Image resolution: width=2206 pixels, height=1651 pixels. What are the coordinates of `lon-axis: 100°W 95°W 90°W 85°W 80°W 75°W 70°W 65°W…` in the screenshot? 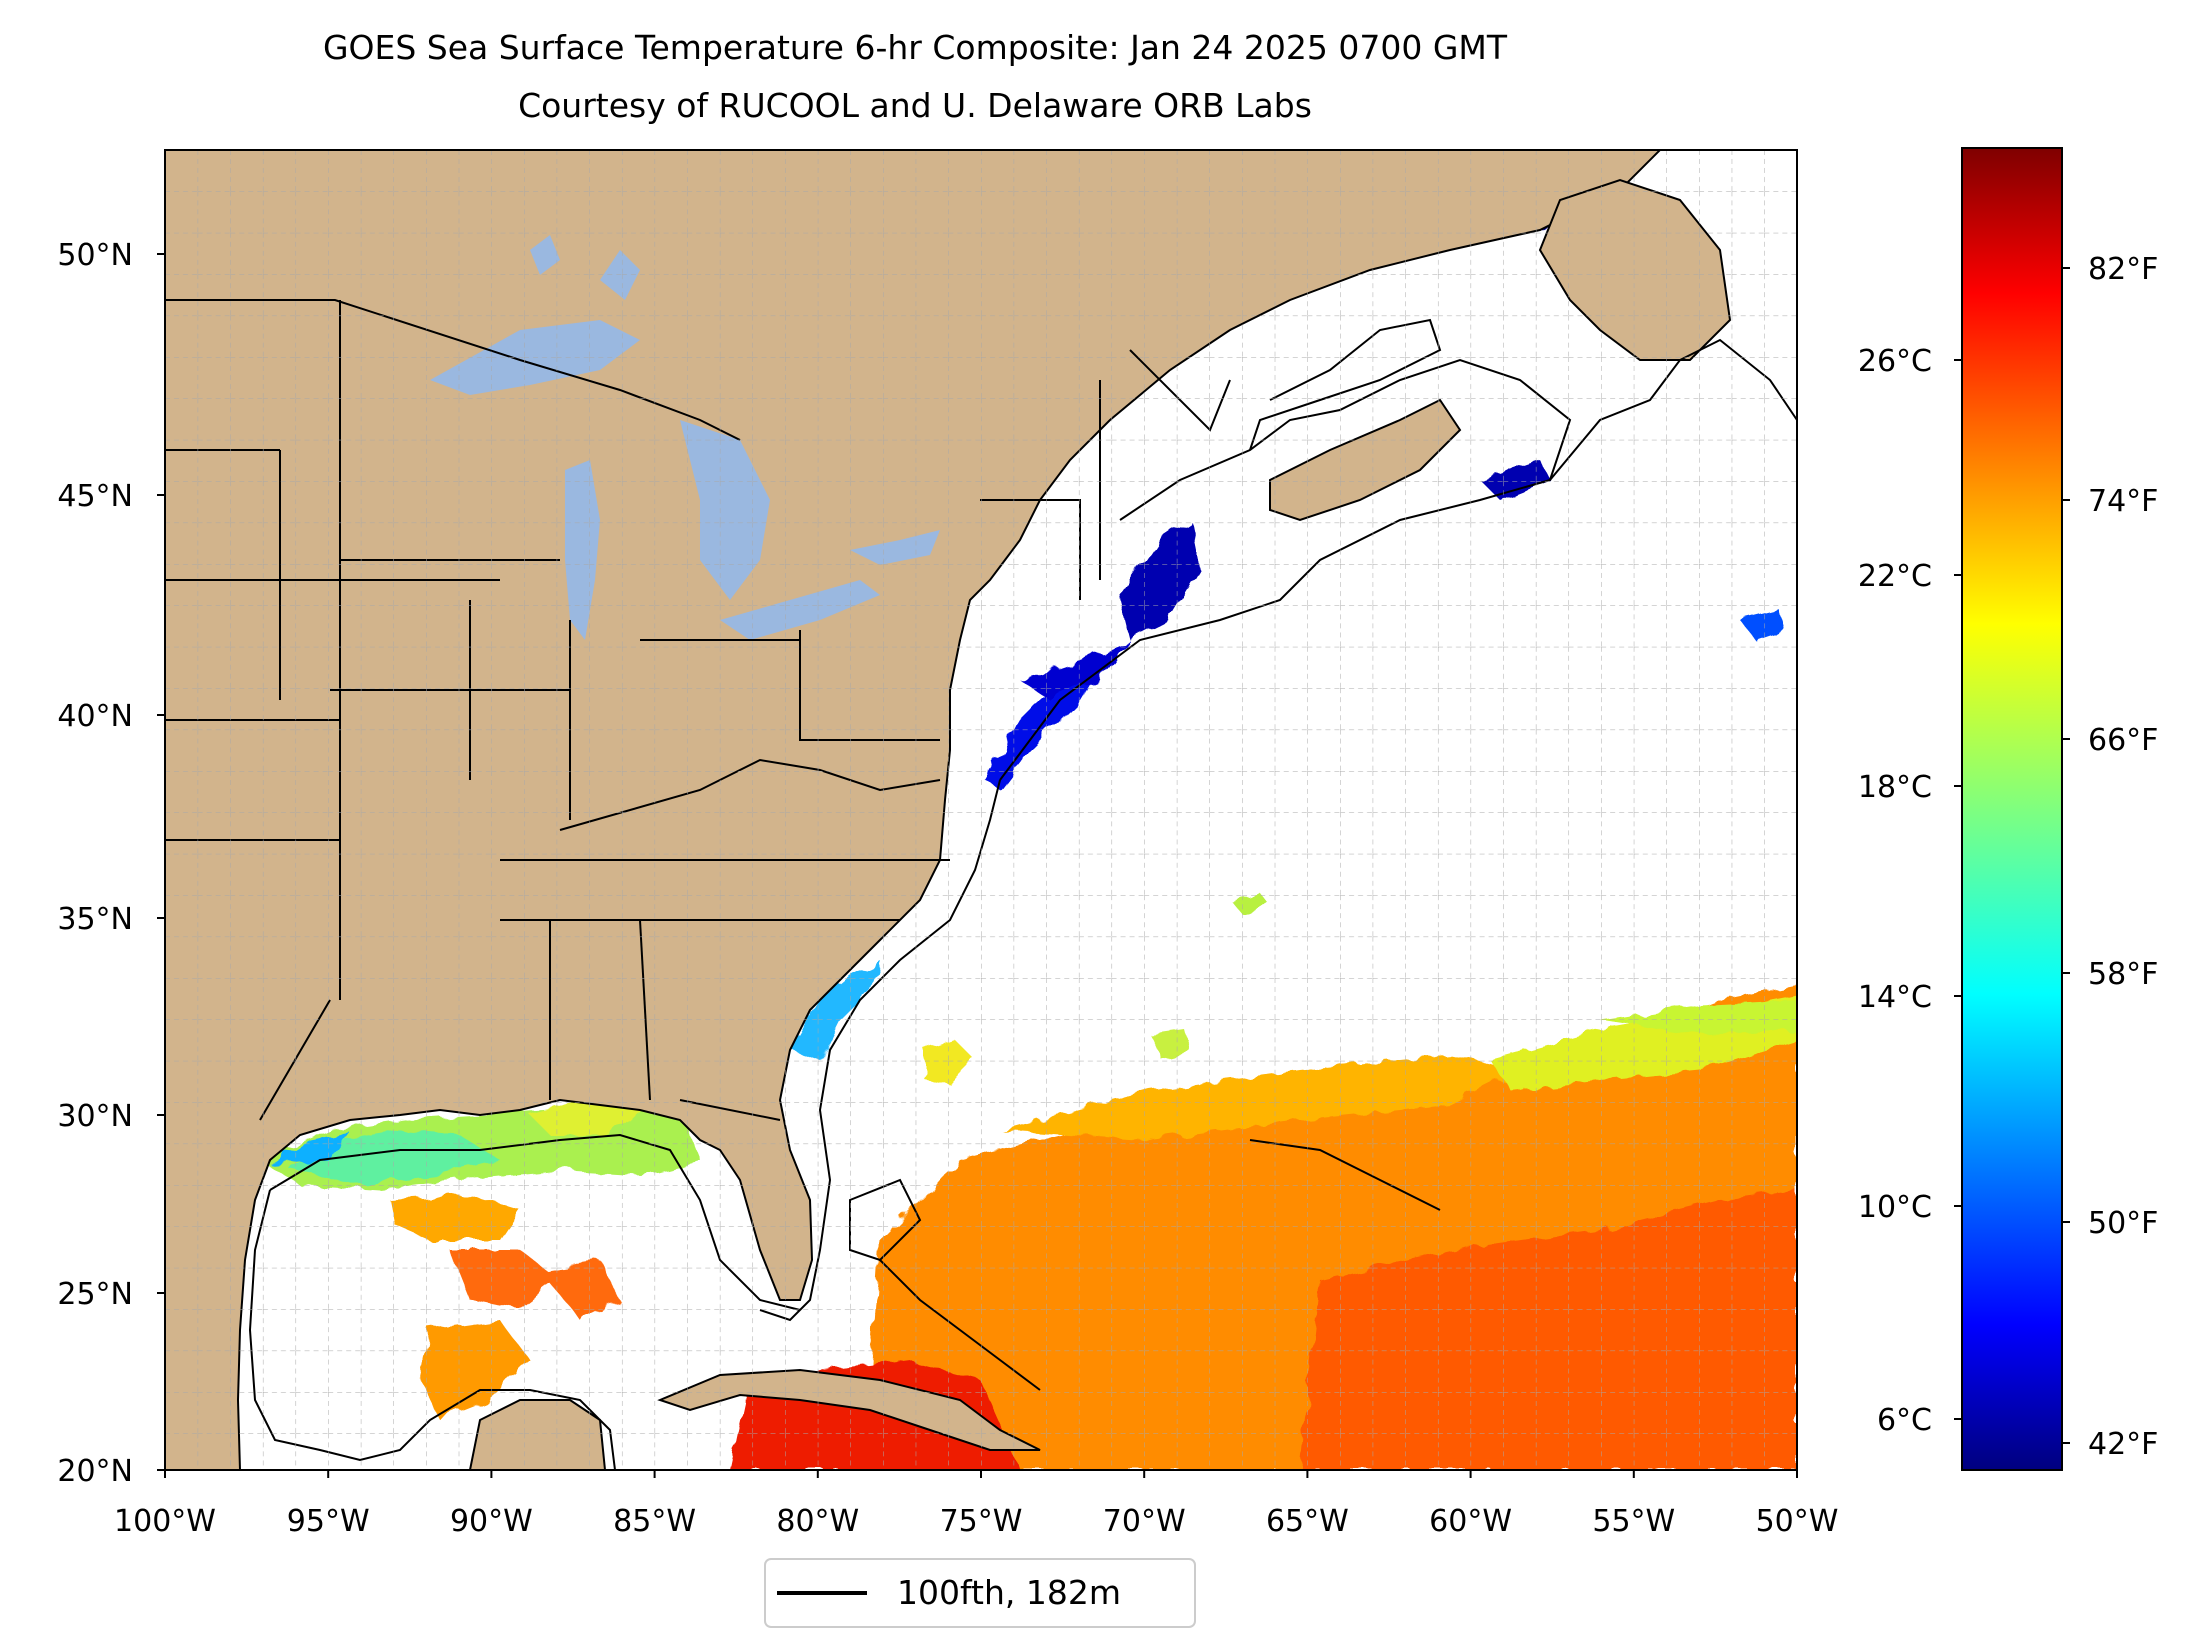 It's located at (976, 1504).